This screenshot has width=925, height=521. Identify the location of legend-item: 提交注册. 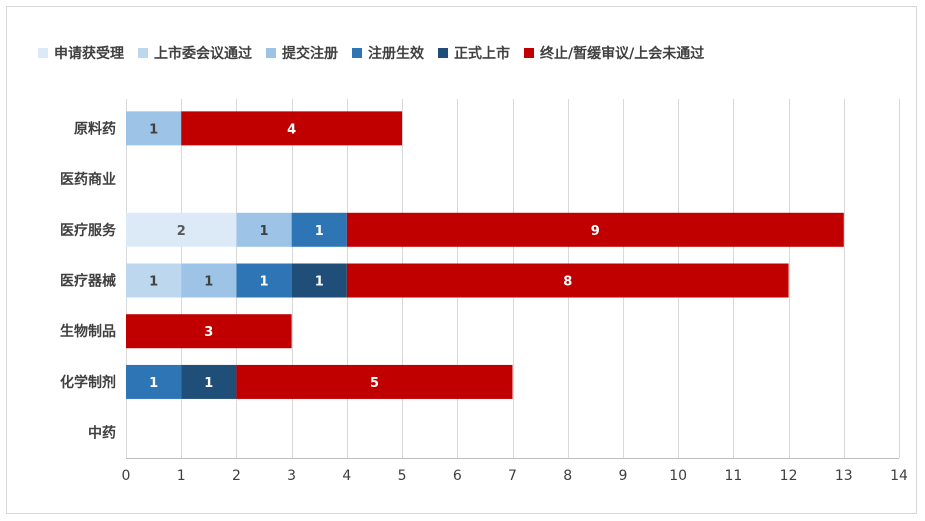
(302, 53).